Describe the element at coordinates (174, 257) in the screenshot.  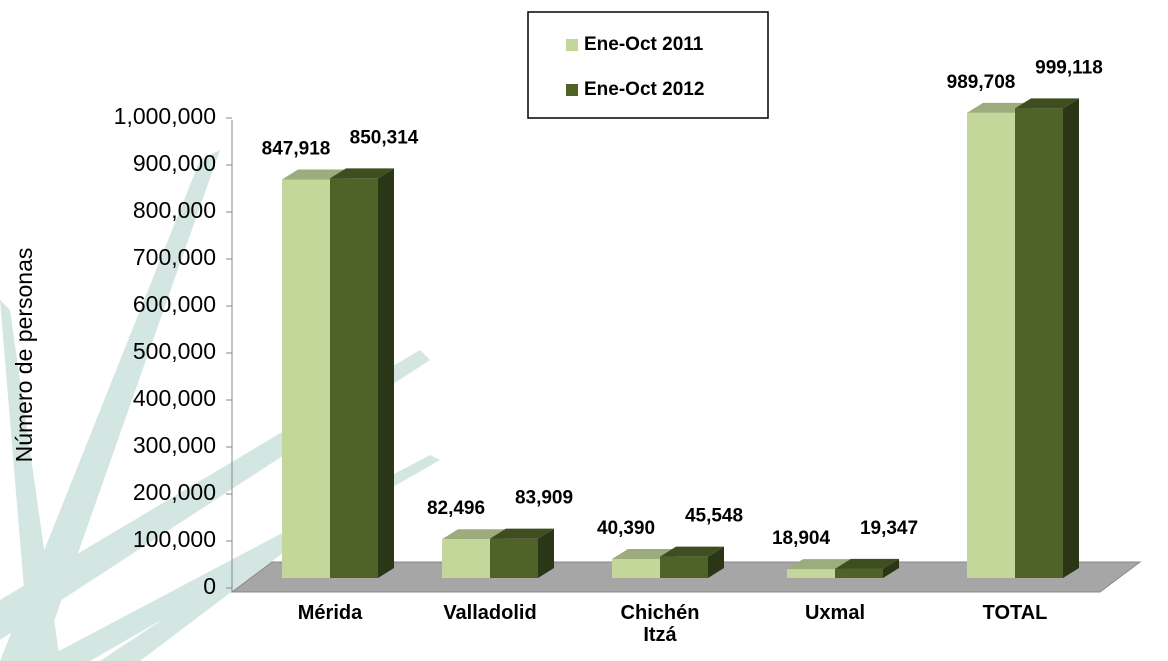
I see `y-tick-label: 700,000` at that location.